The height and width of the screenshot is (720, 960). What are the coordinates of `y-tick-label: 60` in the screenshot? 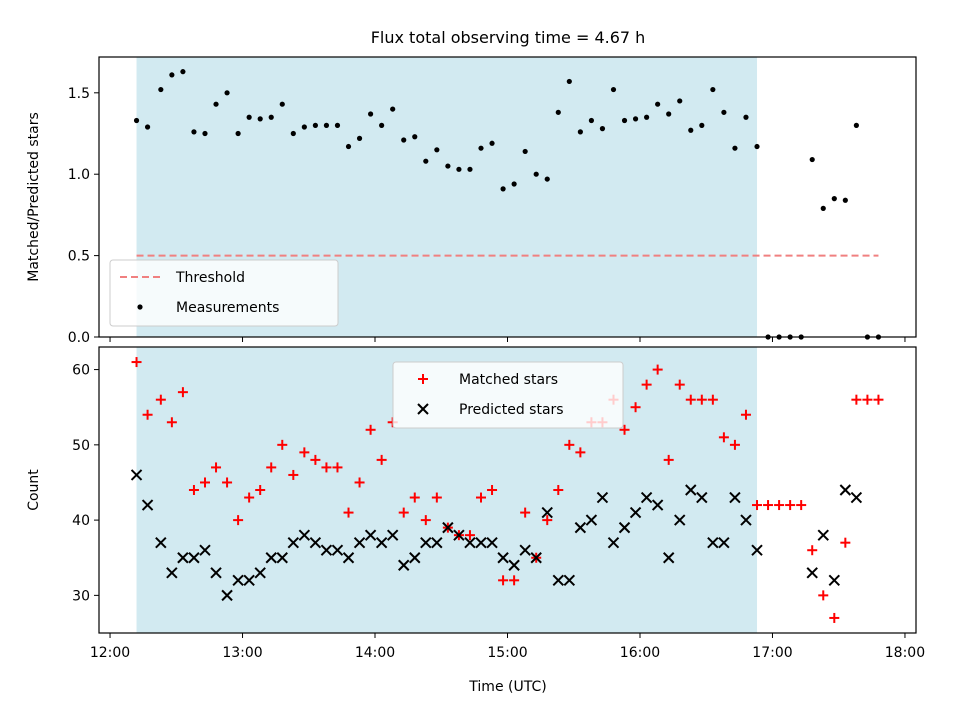 It's located at (81, 371).